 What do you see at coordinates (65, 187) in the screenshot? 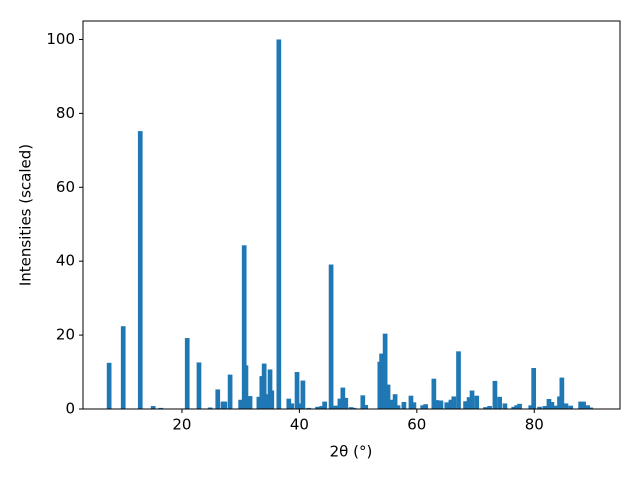
I see `y-tick-label: 60` at bounding box center [65, 187].